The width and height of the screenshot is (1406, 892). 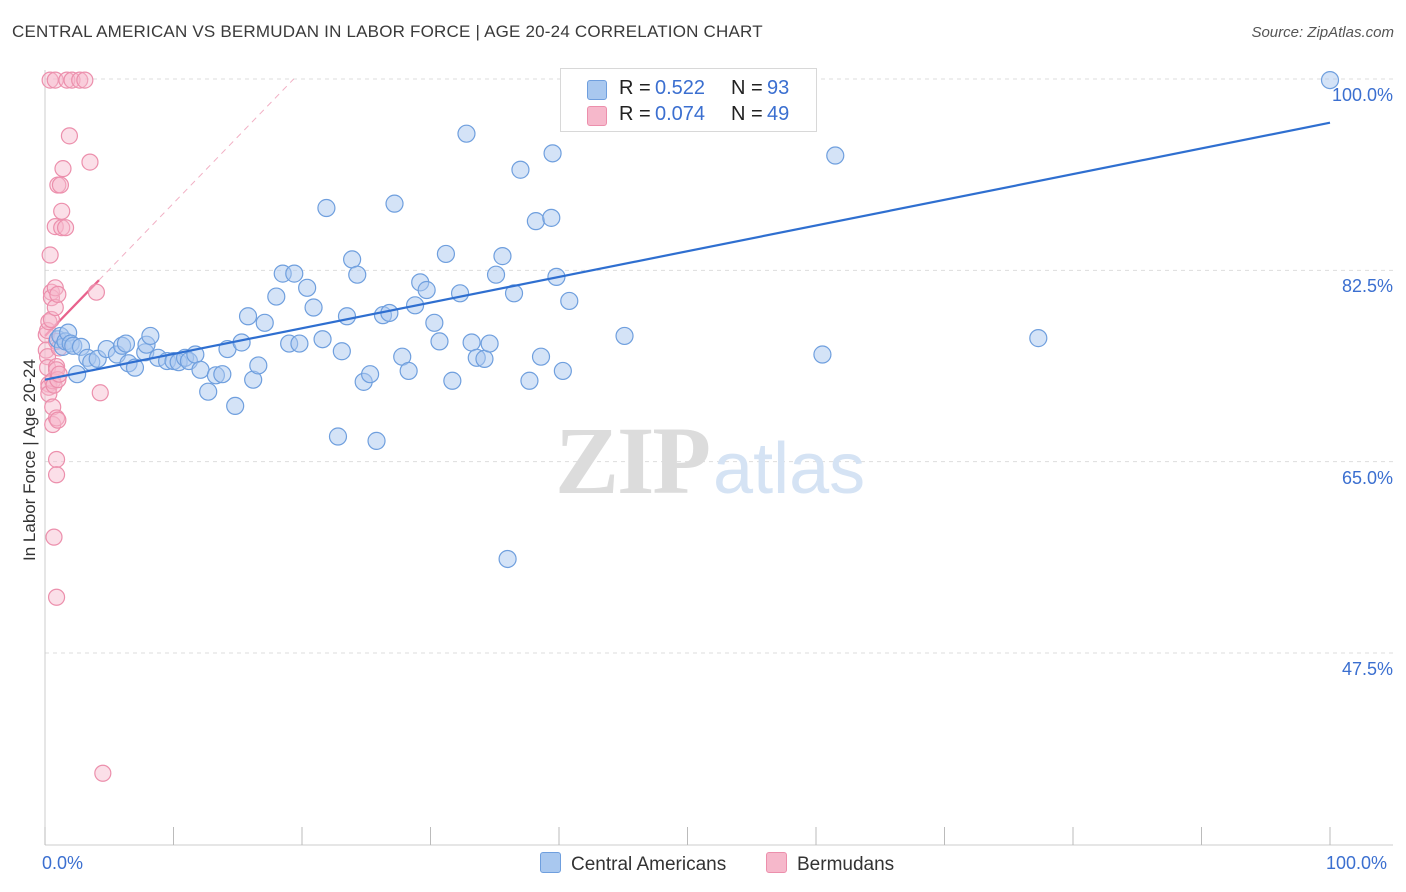 I want to click on y-tick-label: 47.5%, so click(x=1367, y=669).